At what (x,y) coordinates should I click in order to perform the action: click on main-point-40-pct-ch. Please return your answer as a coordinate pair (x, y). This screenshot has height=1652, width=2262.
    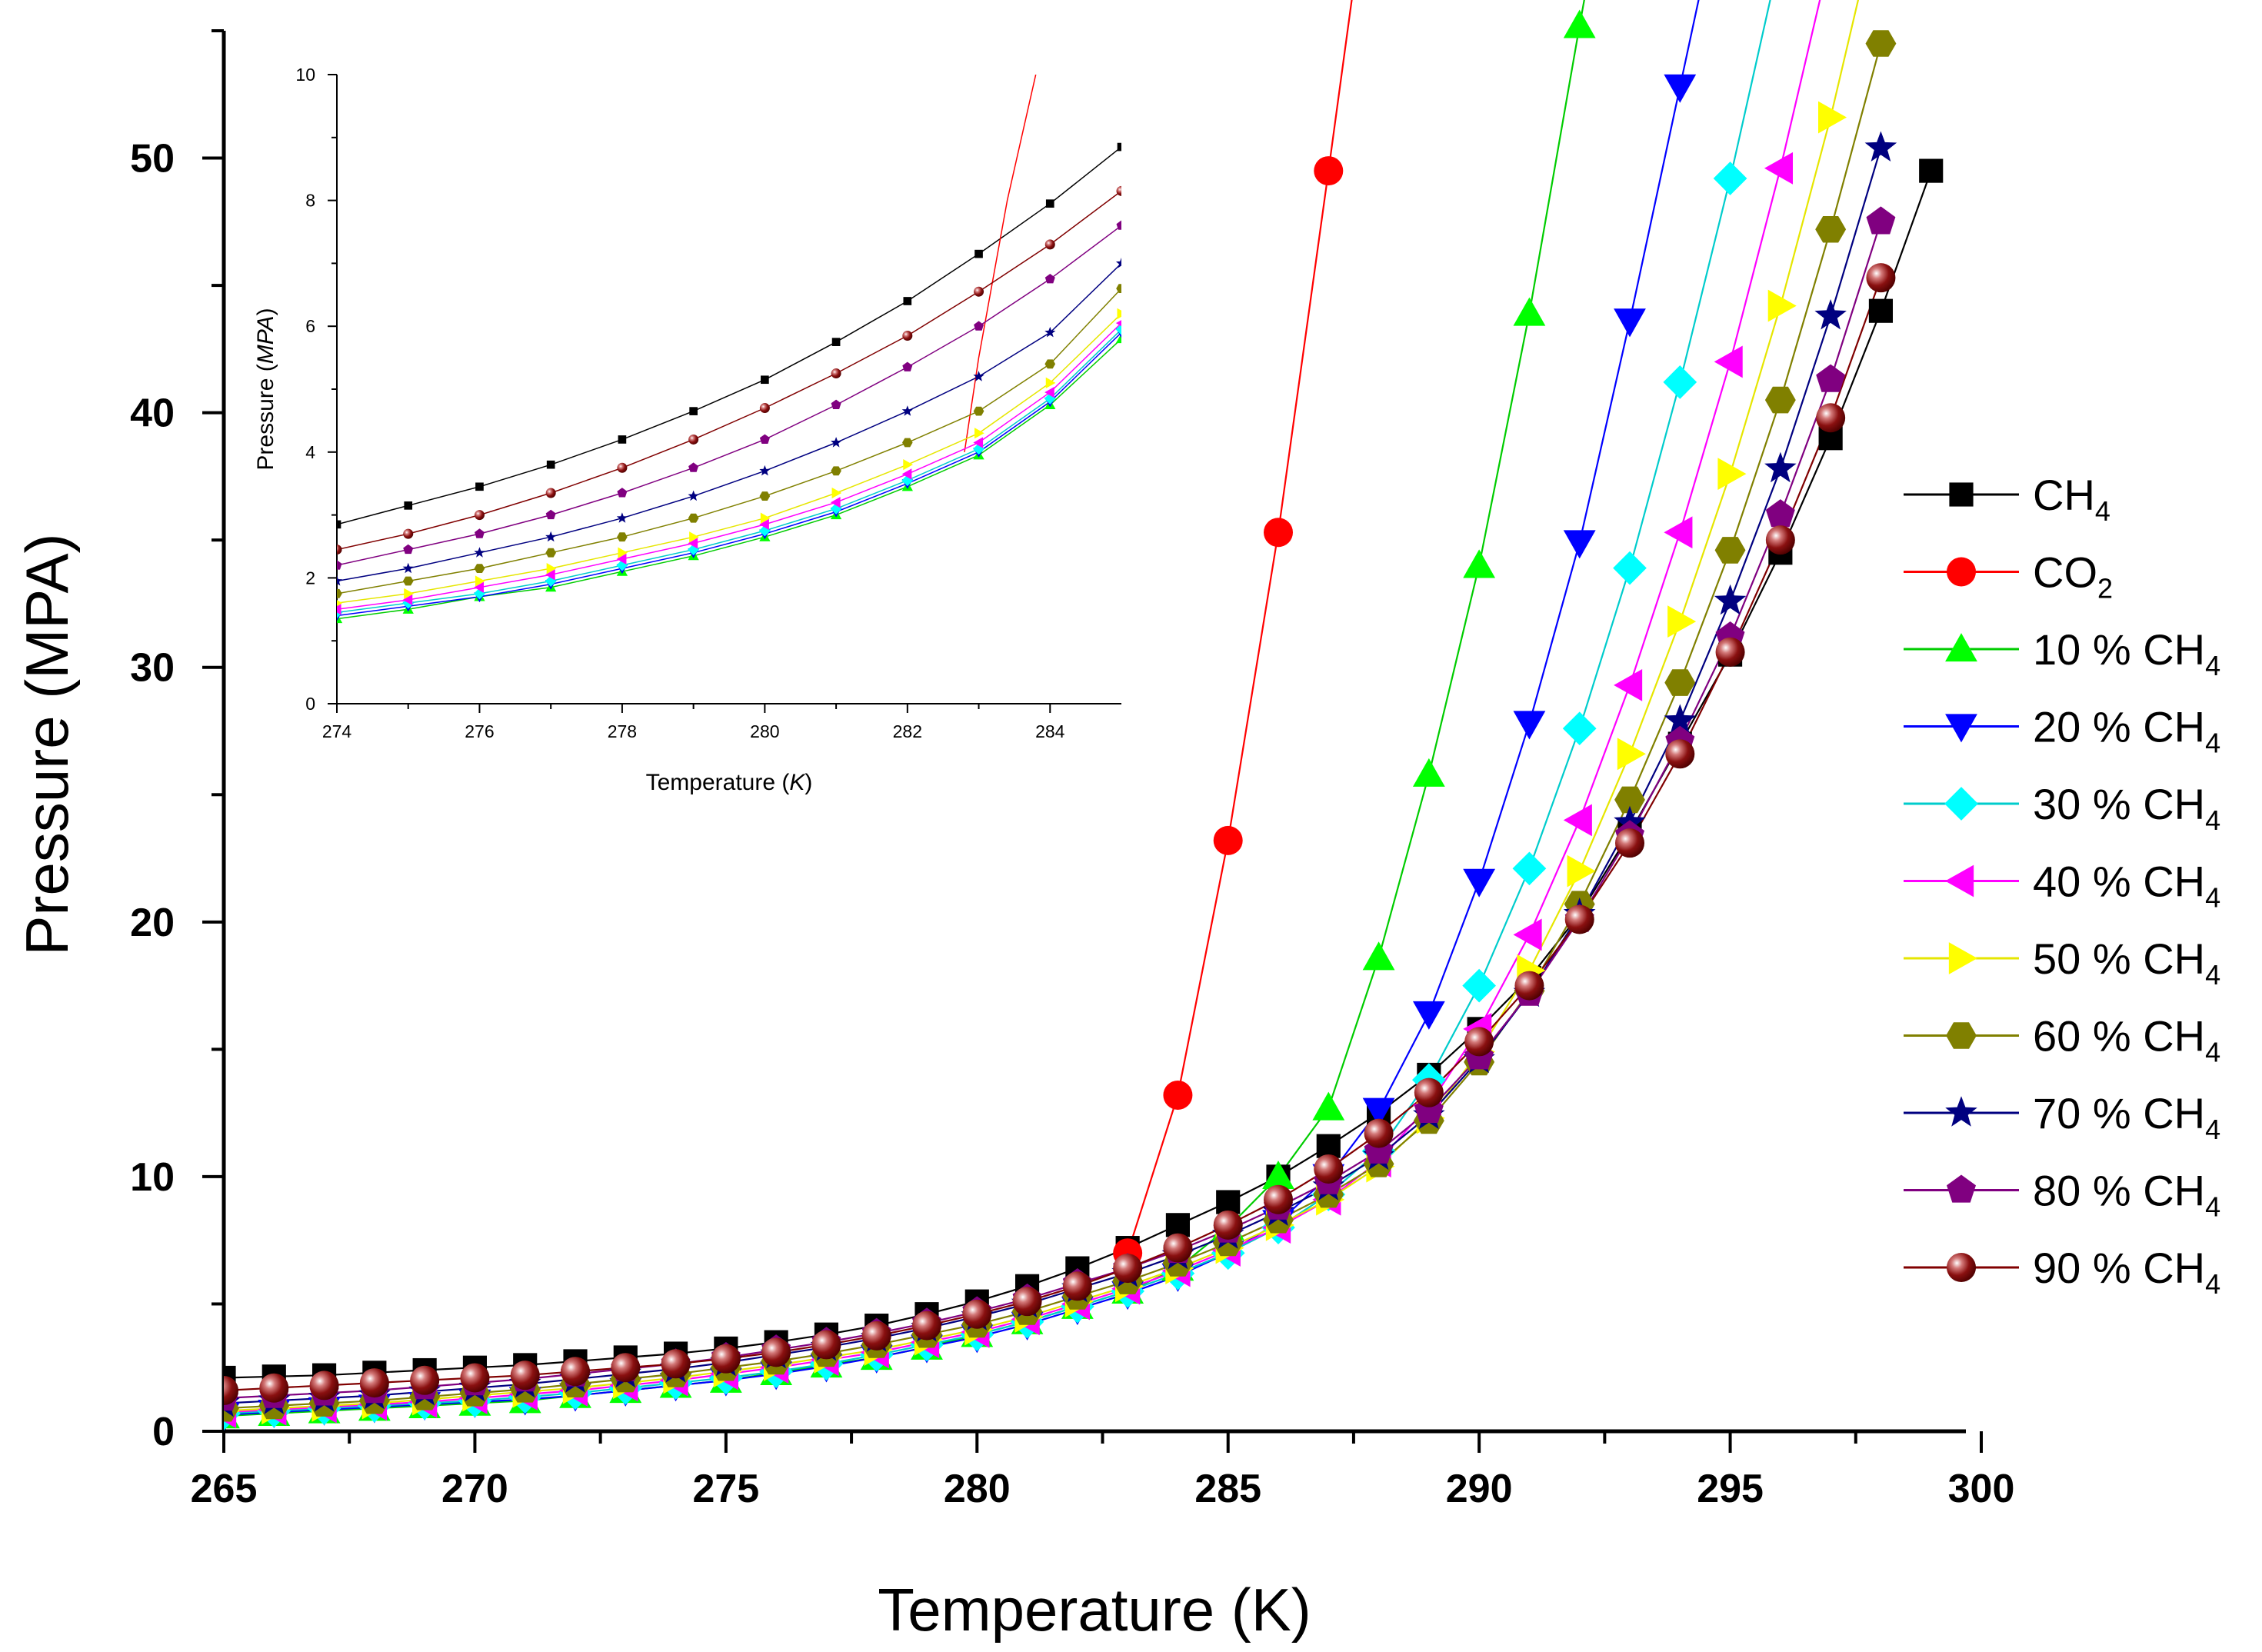
    Looking at the image, I should click on (1577, 820).